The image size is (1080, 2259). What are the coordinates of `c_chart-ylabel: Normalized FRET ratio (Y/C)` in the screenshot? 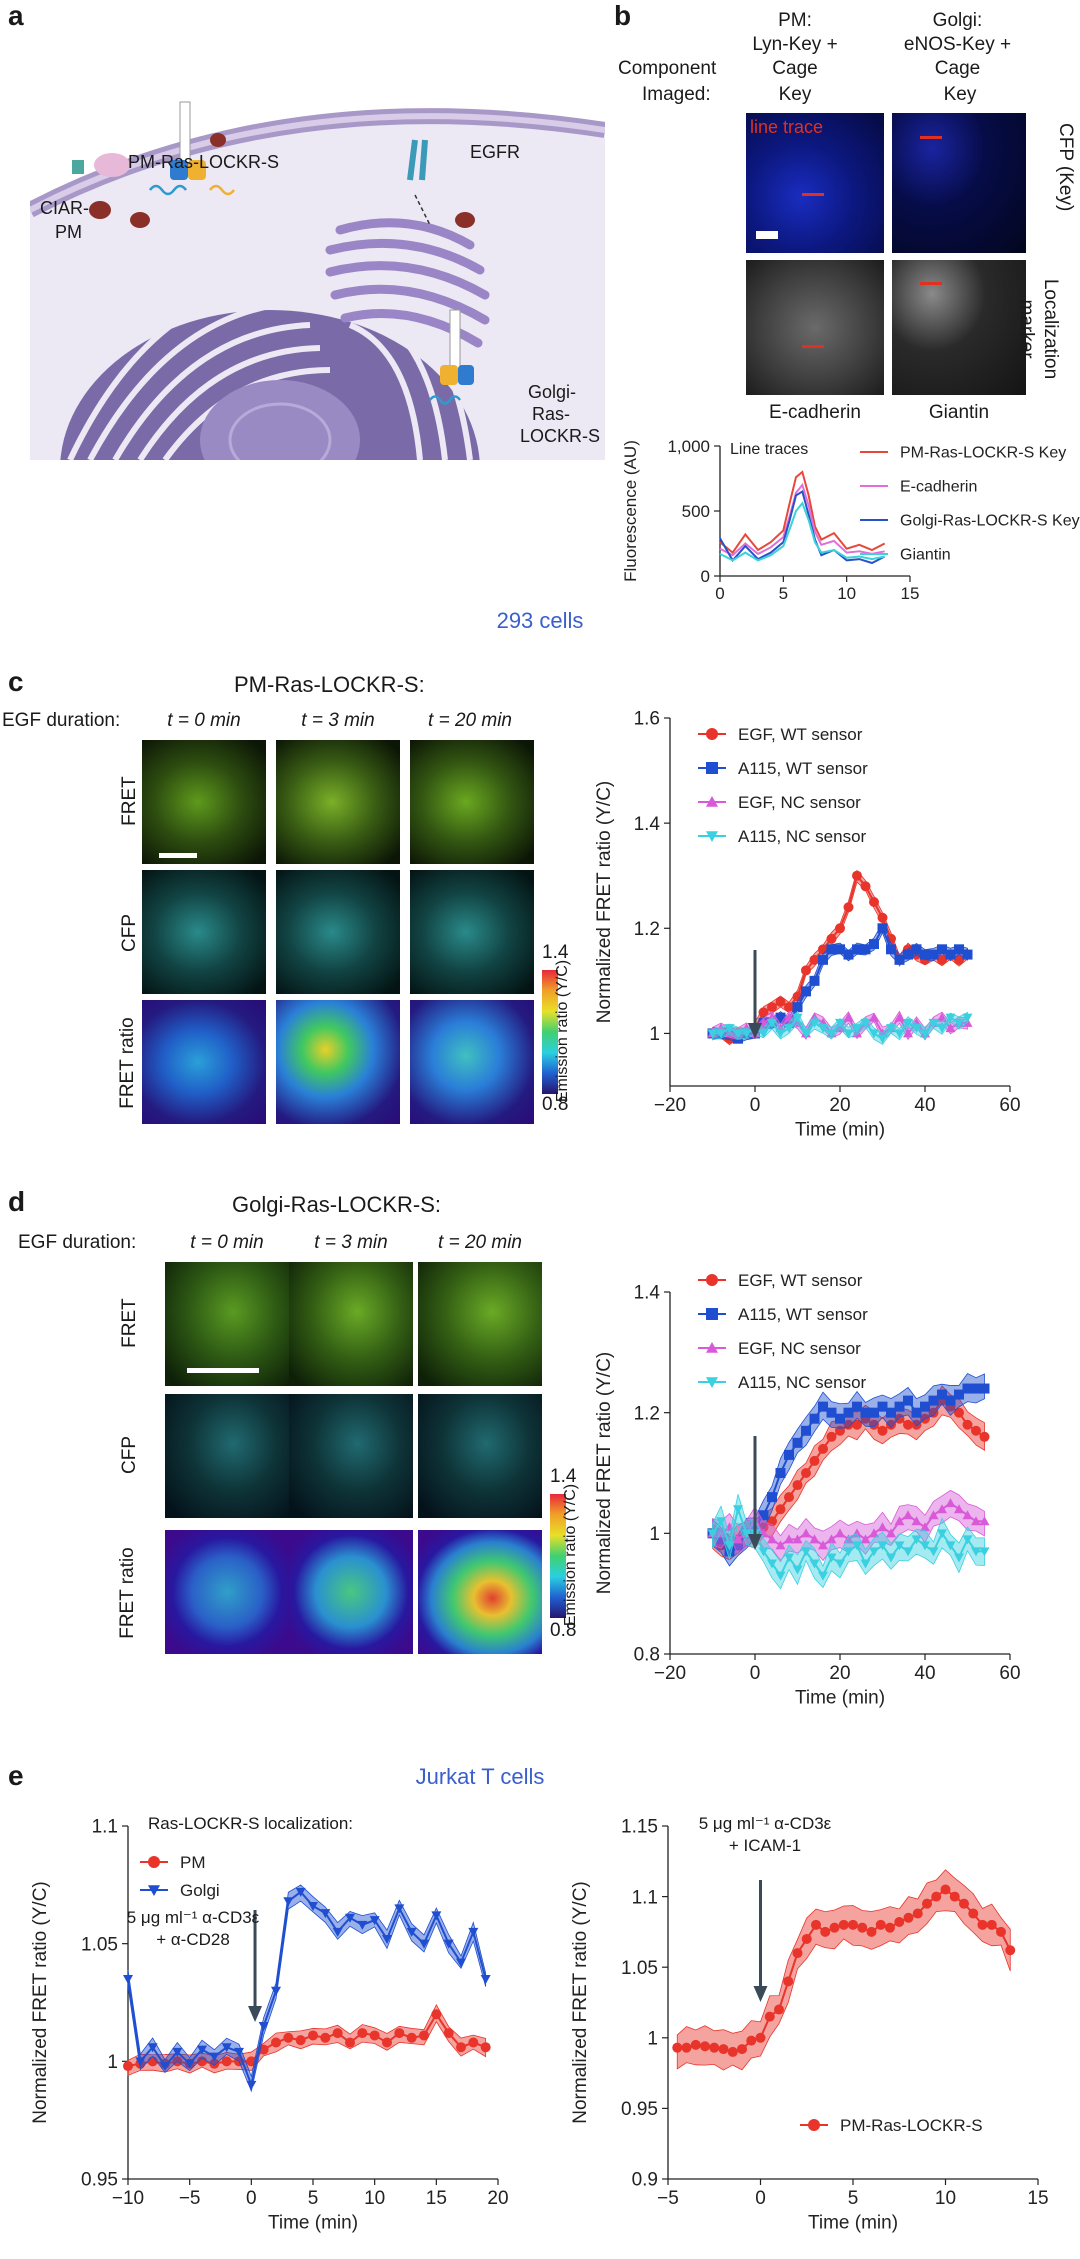 It's located at (604, 902).